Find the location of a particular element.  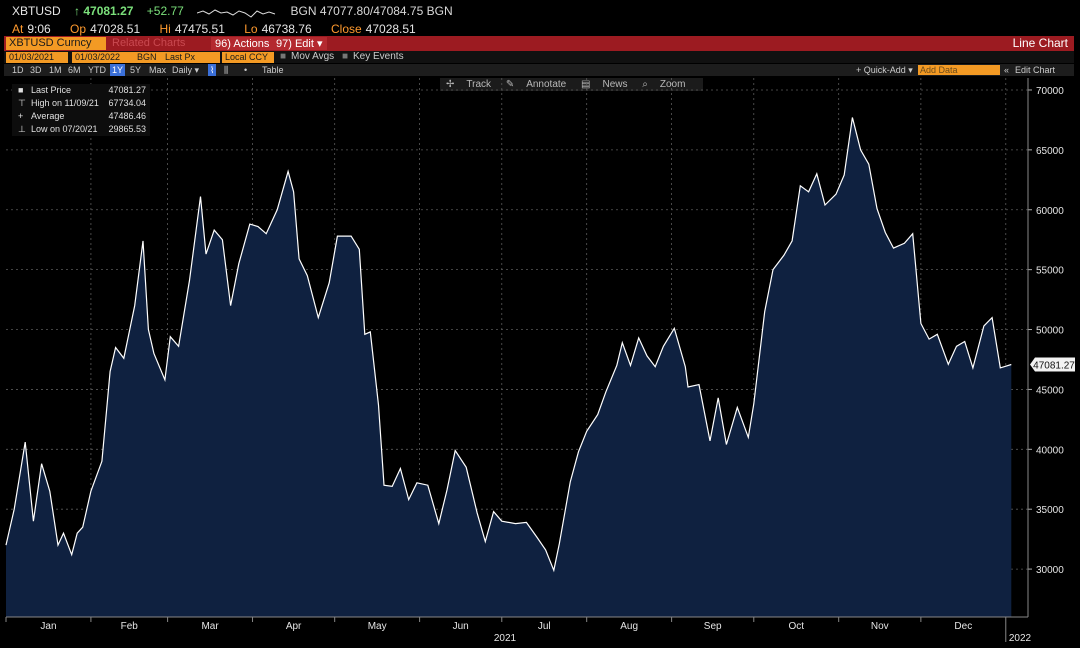

frequency-select: Daily ▾ is located at coordinates (186, 70).